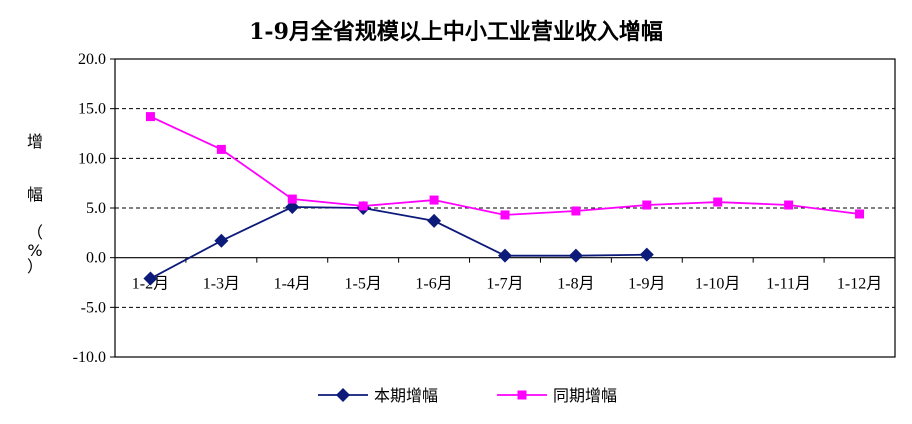 Image resolution: width=912 pixels, height=424 pixels. I want to click on x-tick-label: 1-8月, so click(575, 284).